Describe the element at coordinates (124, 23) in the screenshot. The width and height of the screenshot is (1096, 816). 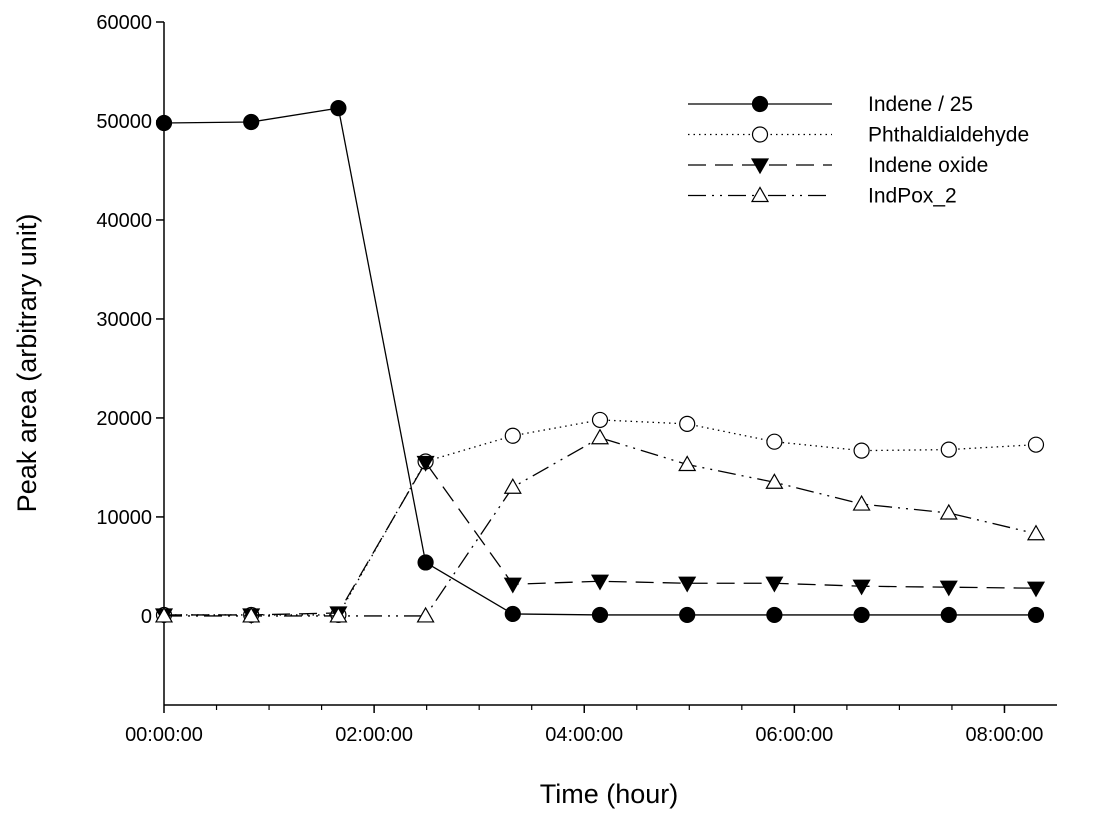
I see `y-tick-label: 60000` at that location.